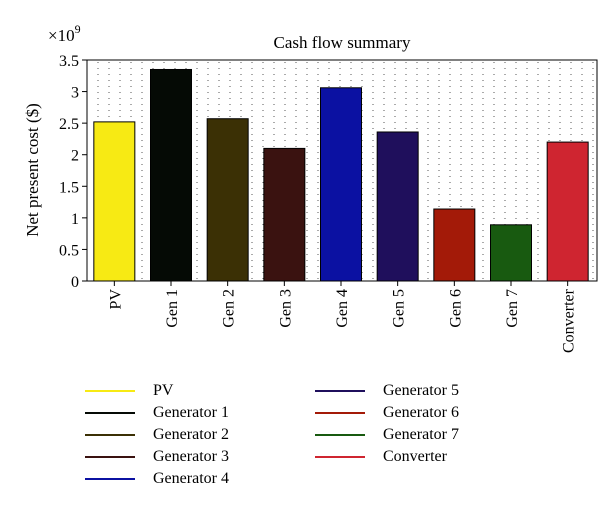 Image resolution: width=600 pixels, height=527 pixels. I want to click on legend-item: Generator 5, so click(387, 391).